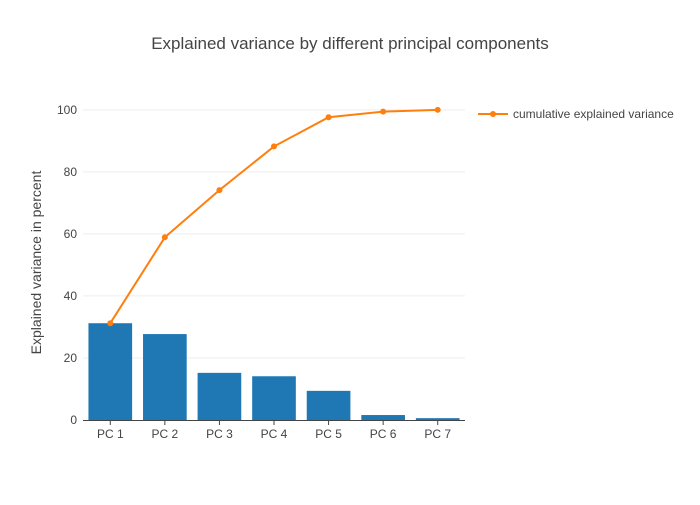 Image resolution: width=700 pixels, height=505 pixels. I want to click on y-tick-label: 40, so click(71, 296).